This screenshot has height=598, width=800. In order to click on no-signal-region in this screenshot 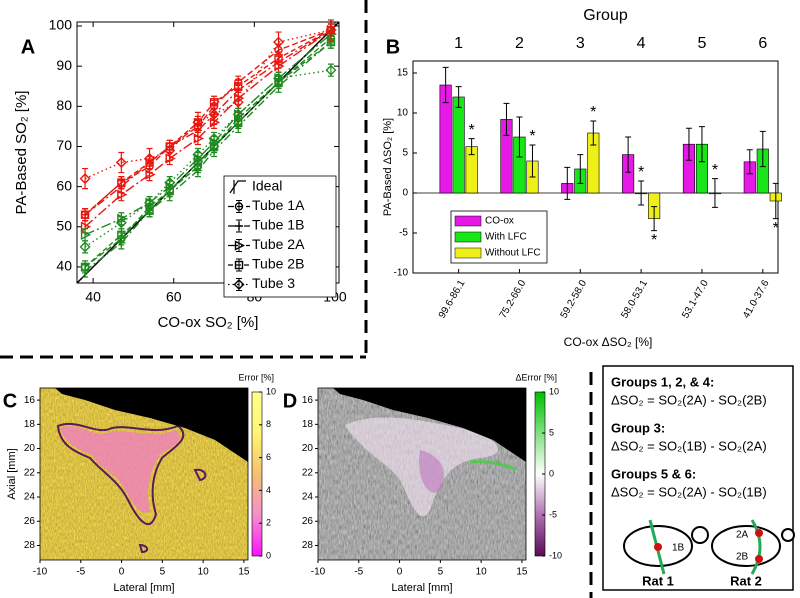, I will do `click(429, 425)`.